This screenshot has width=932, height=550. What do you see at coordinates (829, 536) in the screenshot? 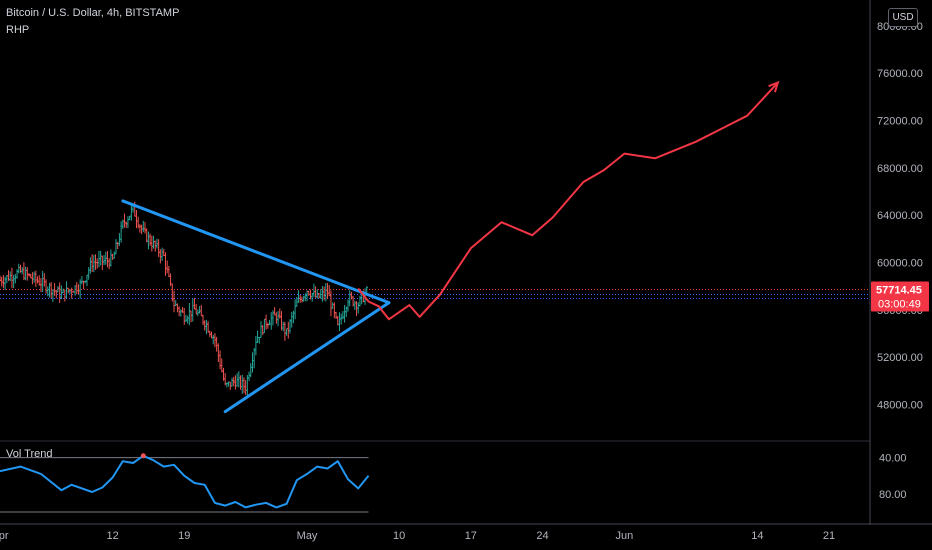
I see `time-tick-label: 21` at bounding box center [829, 536].